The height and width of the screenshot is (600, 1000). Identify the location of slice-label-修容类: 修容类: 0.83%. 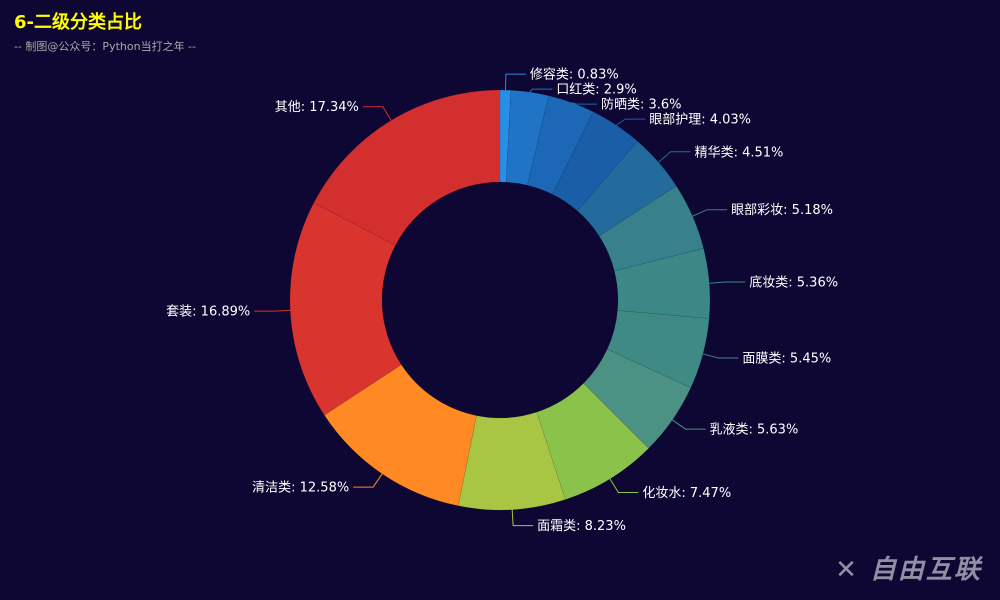
(574, 75).